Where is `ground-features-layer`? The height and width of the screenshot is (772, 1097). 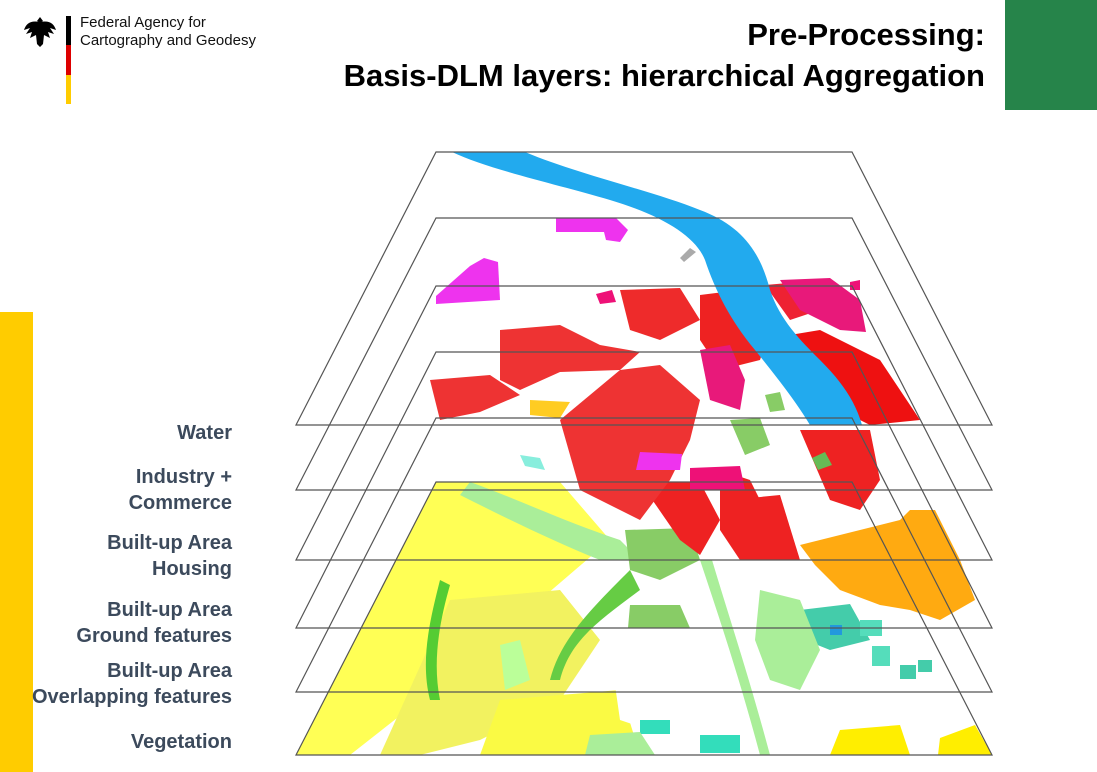 ground-features-layer is located at coordinates (622, 618).